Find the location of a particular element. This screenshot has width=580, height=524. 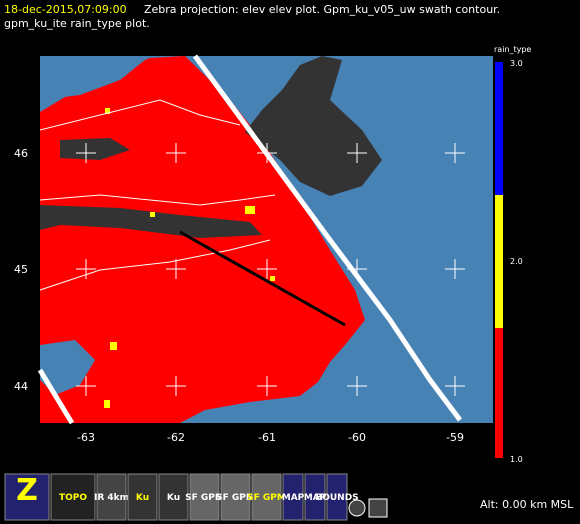

icon-label: IR 4km is located at coordinates (111, 498).